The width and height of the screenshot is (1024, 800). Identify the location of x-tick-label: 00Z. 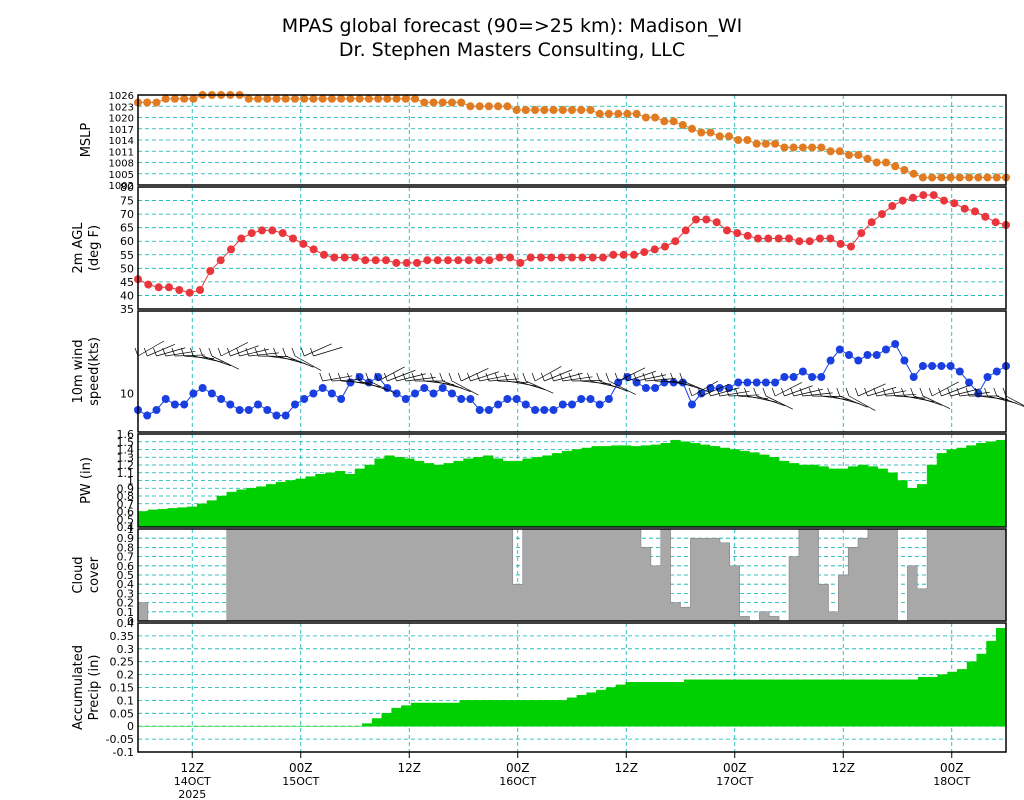
(952, 768).